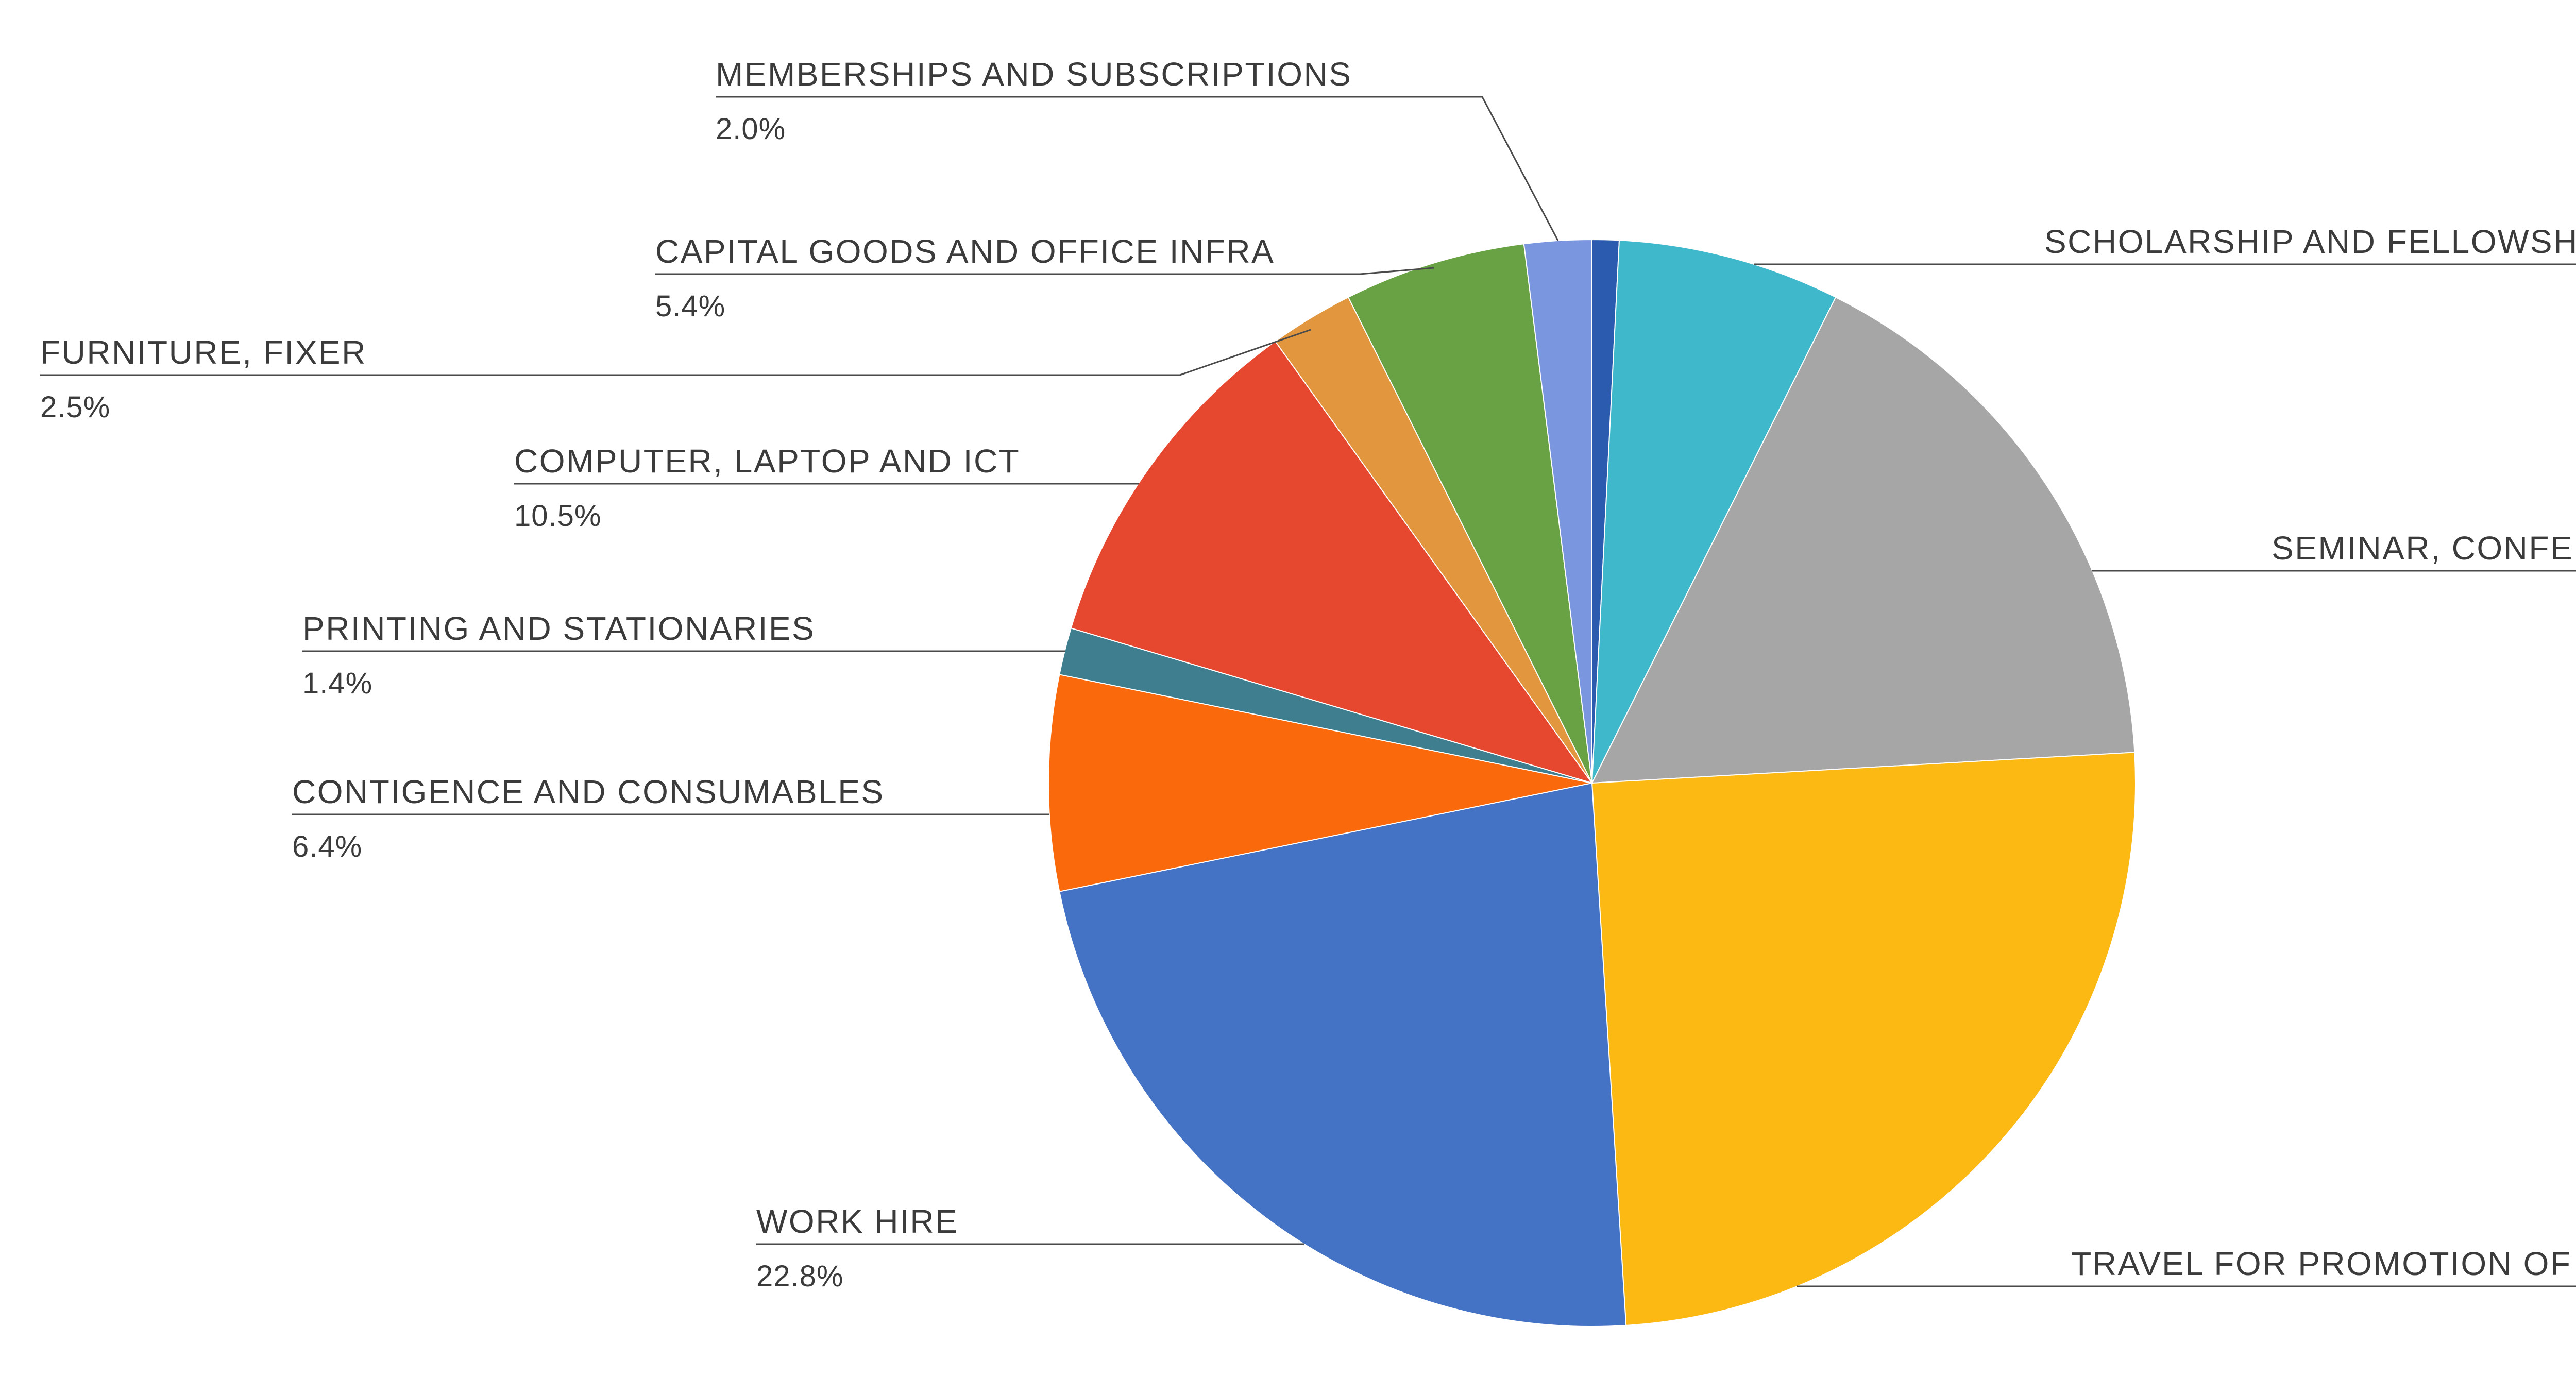  Describe the element at coordinates (690, 306) in the screenshot. I see `slice-percent: 5.4%` at that location.